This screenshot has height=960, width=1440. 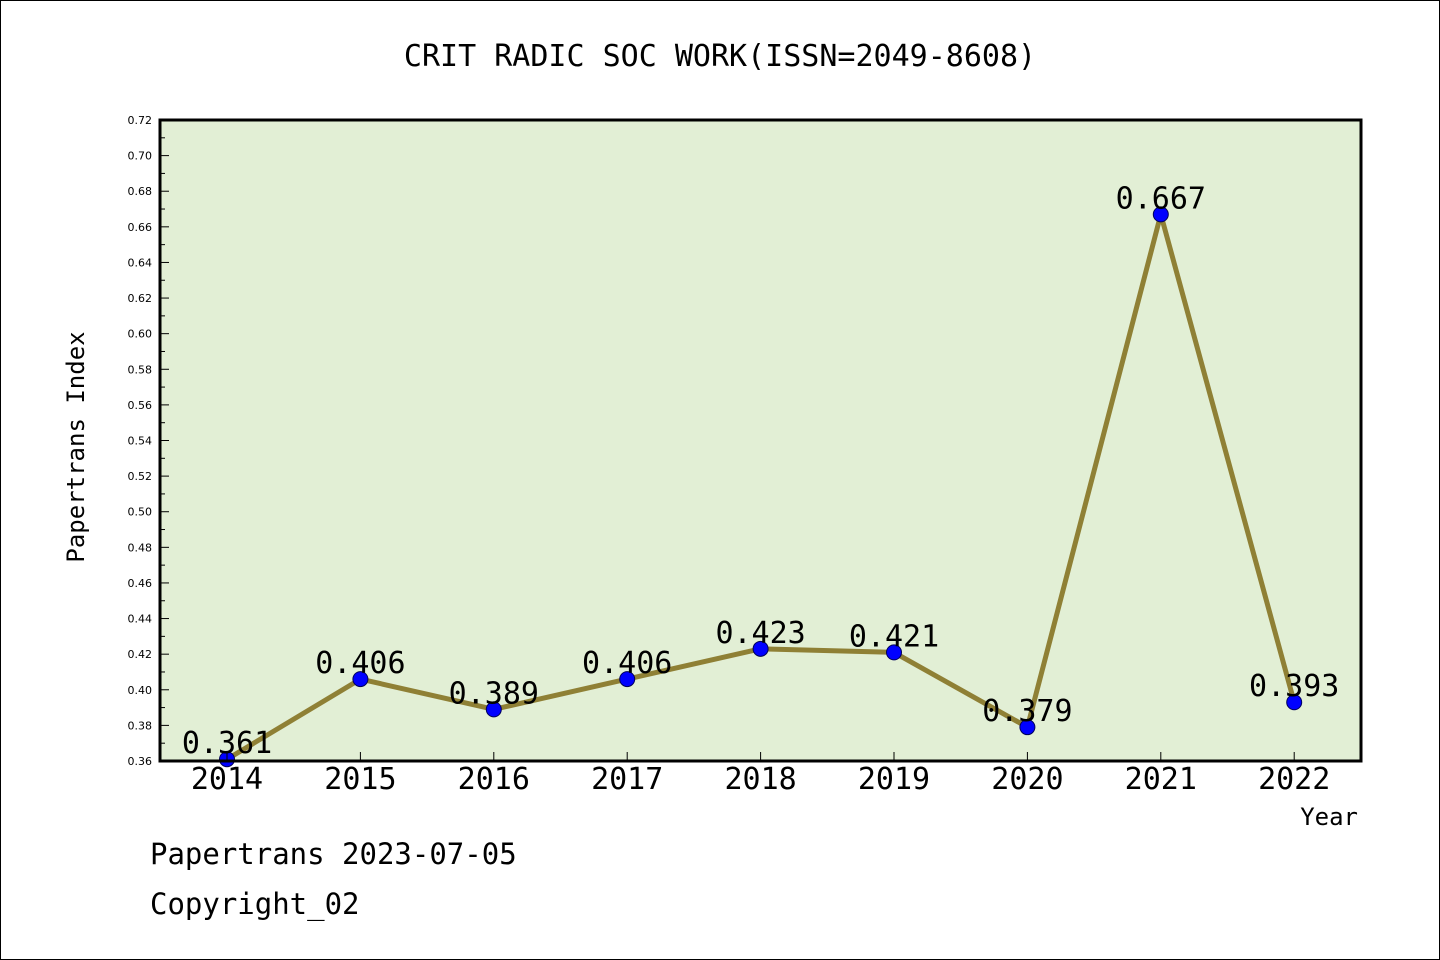 I want to click on y-tick-label: 0.70, so click(x=140, y=156).